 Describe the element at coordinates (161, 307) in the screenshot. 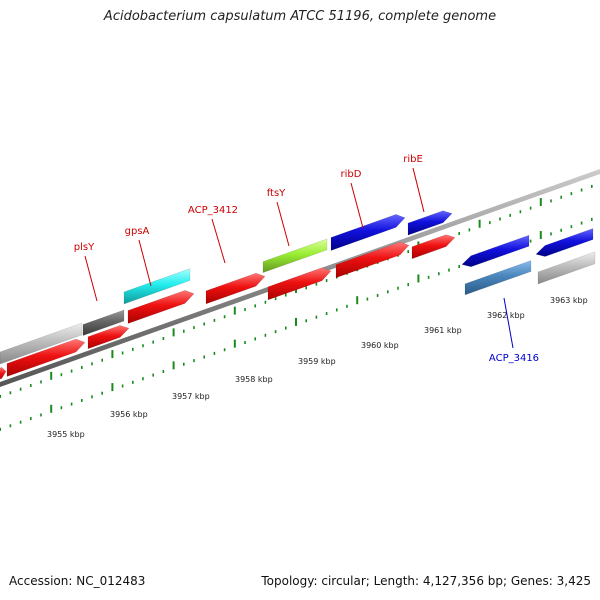

I see `gene-plsY` at that location.